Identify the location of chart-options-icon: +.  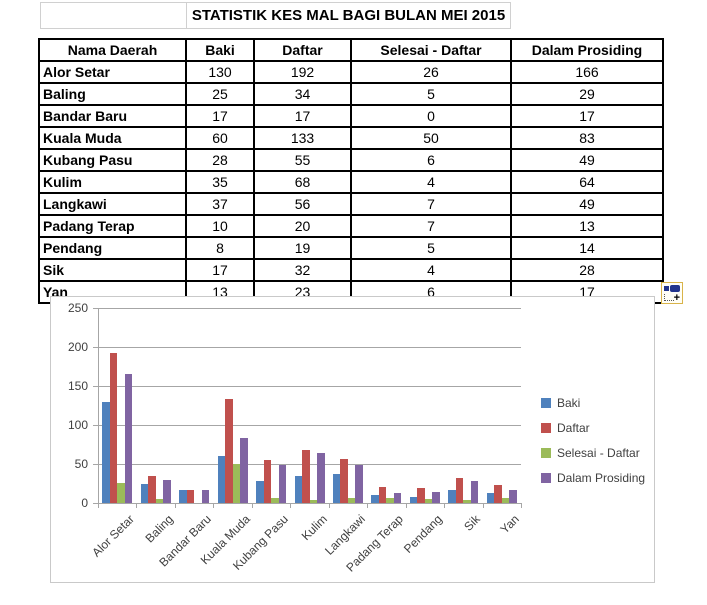
(672, 293).